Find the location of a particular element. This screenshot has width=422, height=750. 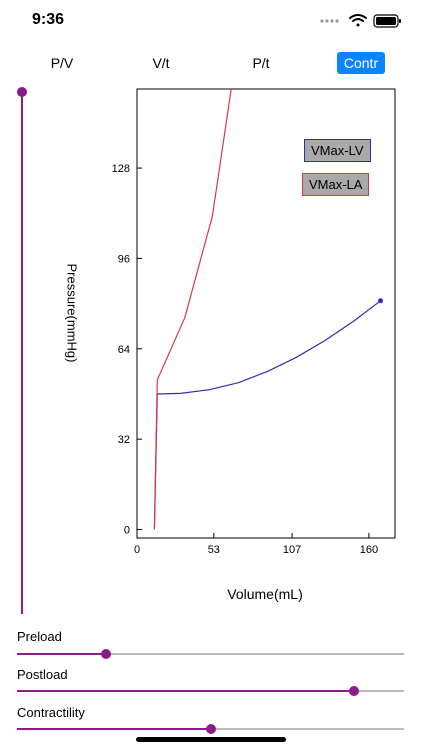

postload-slider-thumb is located at coordinates (353, 691).